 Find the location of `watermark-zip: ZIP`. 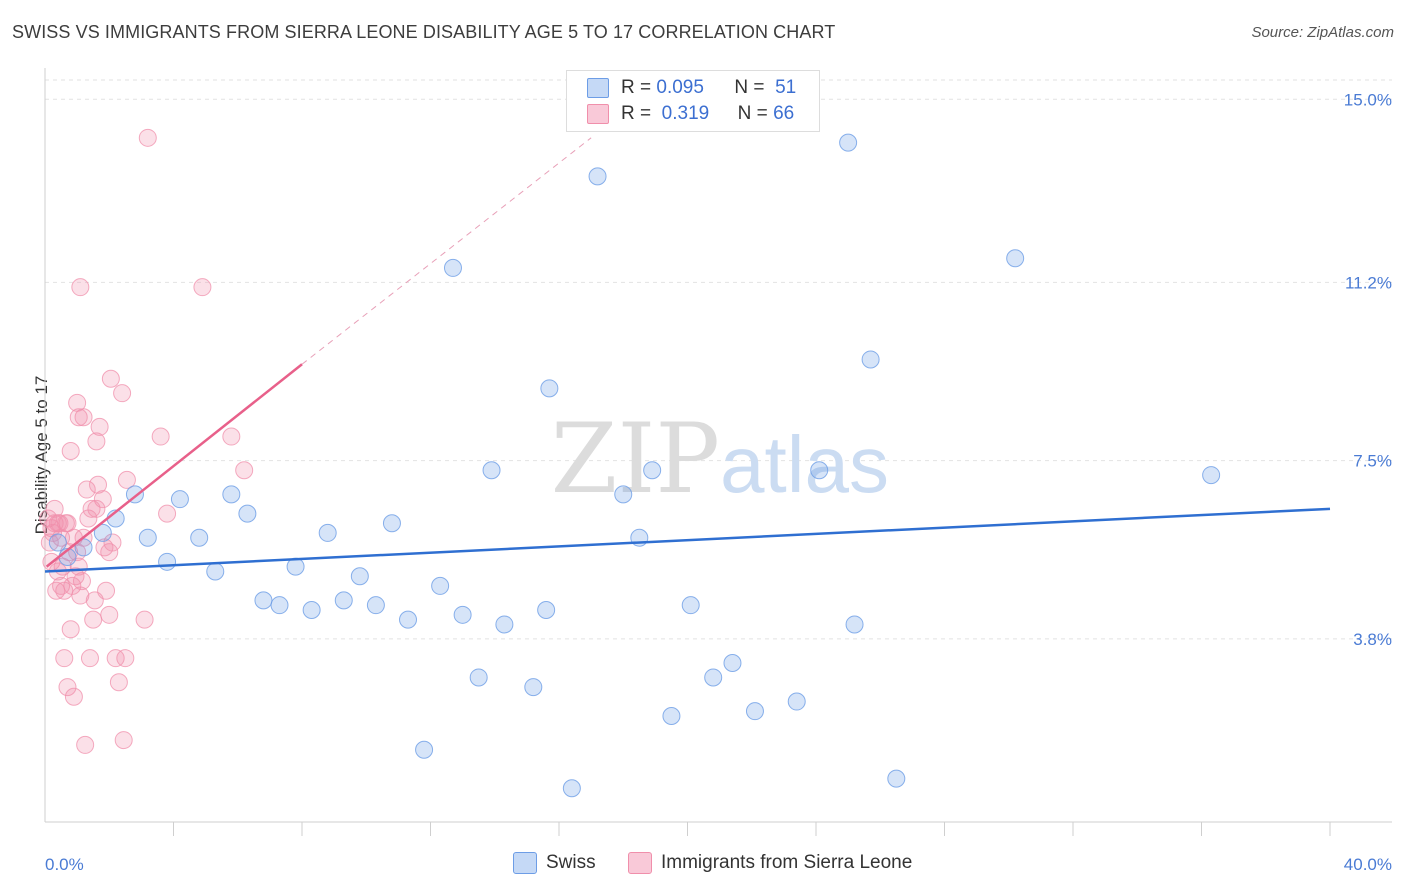

watermark-zip: ZIP is located at coordinates (635, 459).